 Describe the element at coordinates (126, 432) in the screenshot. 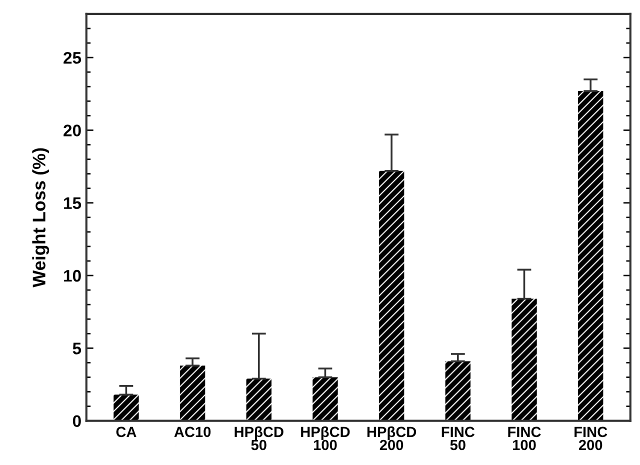

I see `x-tick-label: CA` at that location.